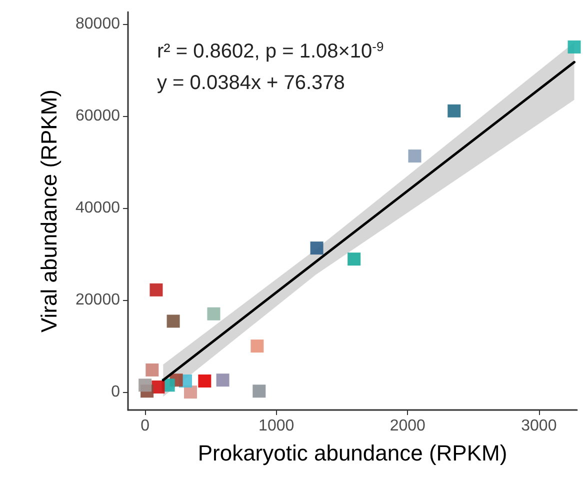  I want to click on y-tick-label: 20000, so click(98, 300).